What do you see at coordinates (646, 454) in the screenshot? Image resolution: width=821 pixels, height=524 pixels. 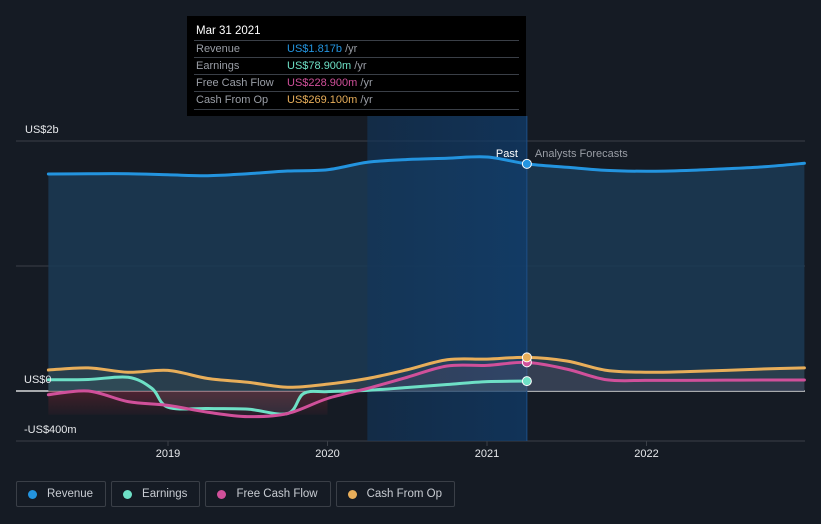 I see `x-tick-label: 2022` at bounding box center [646, 454].